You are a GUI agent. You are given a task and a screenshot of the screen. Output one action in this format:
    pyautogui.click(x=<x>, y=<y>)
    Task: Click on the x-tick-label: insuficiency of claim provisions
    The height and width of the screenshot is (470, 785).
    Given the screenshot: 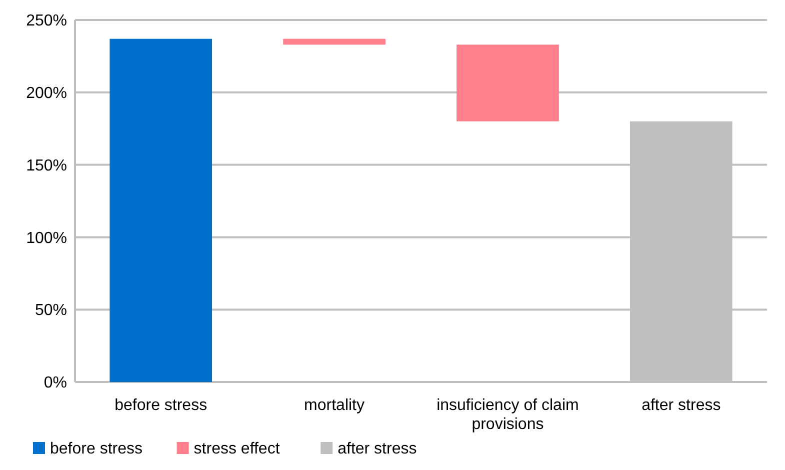 What is the action you would take?
    pyautogui.click(x=507, y=415)
    